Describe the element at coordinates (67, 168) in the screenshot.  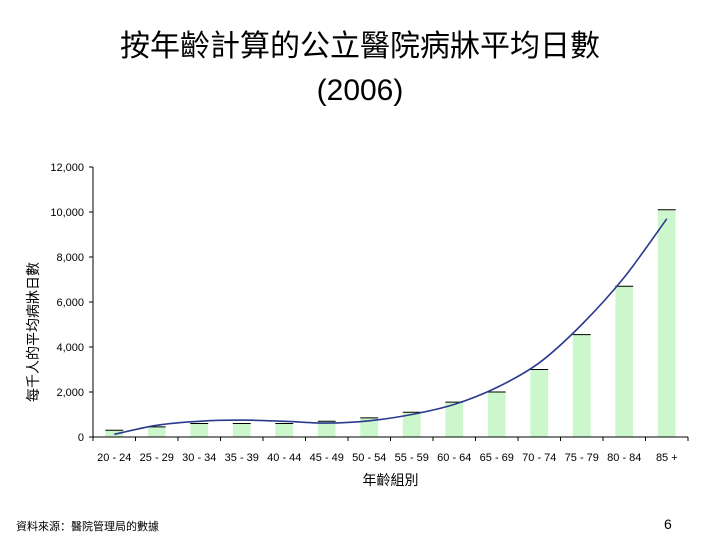
I see `y-tick-label-6: 12,000` at that location.